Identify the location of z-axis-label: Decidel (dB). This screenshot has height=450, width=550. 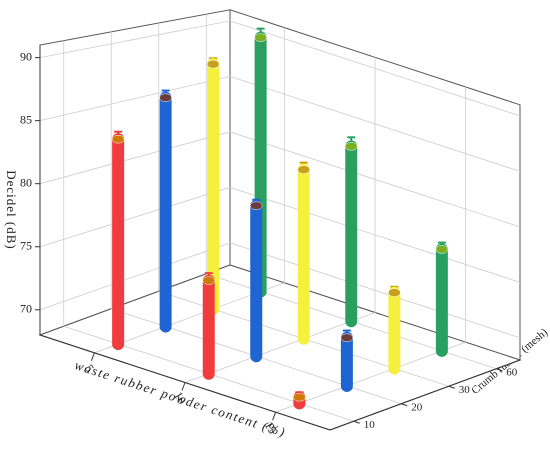
(11, 210).